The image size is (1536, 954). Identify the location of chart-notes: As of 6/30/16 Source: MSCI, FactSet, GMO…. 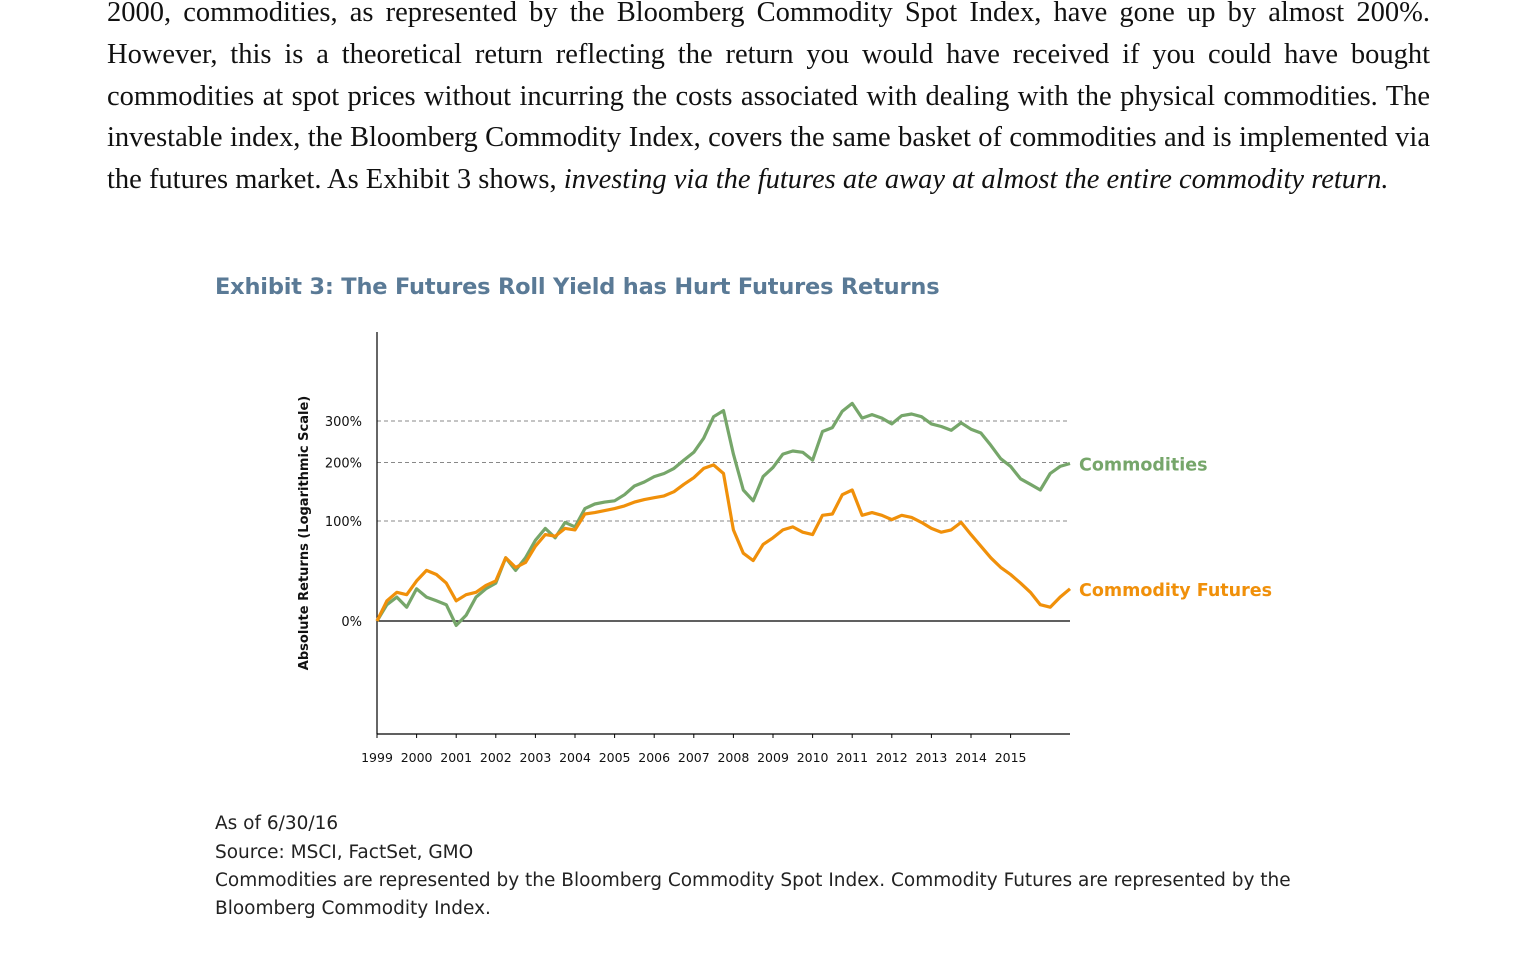
(770, 866).